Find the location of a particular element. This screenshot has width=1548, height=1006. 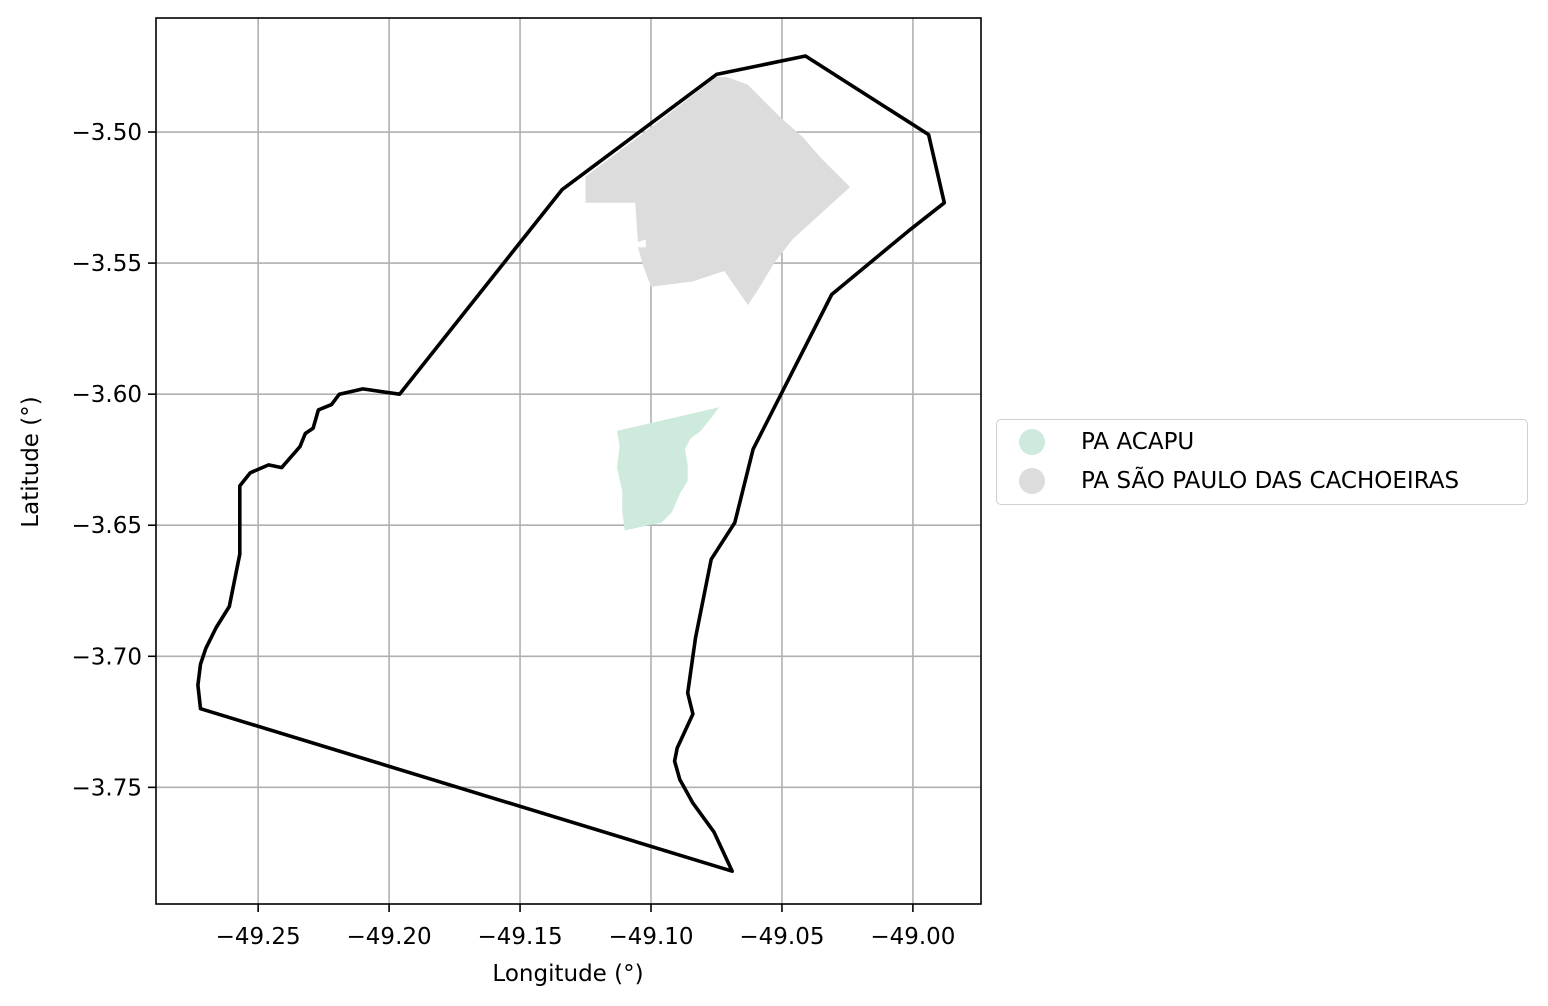

y-tick-label: −3.70 is located at coordinates (107, 657).